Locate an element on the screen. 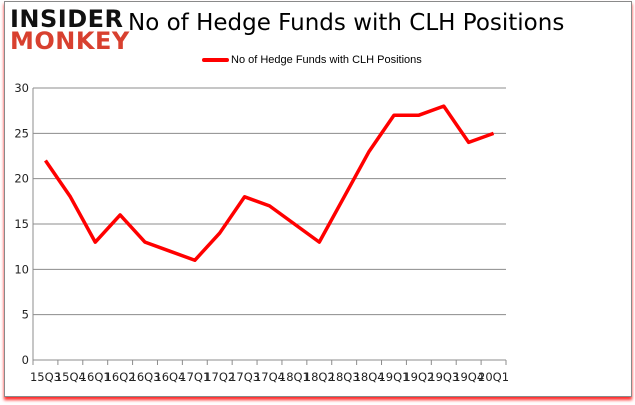  x-tick-label: 18Q3 is located at coordinates (344, 377).